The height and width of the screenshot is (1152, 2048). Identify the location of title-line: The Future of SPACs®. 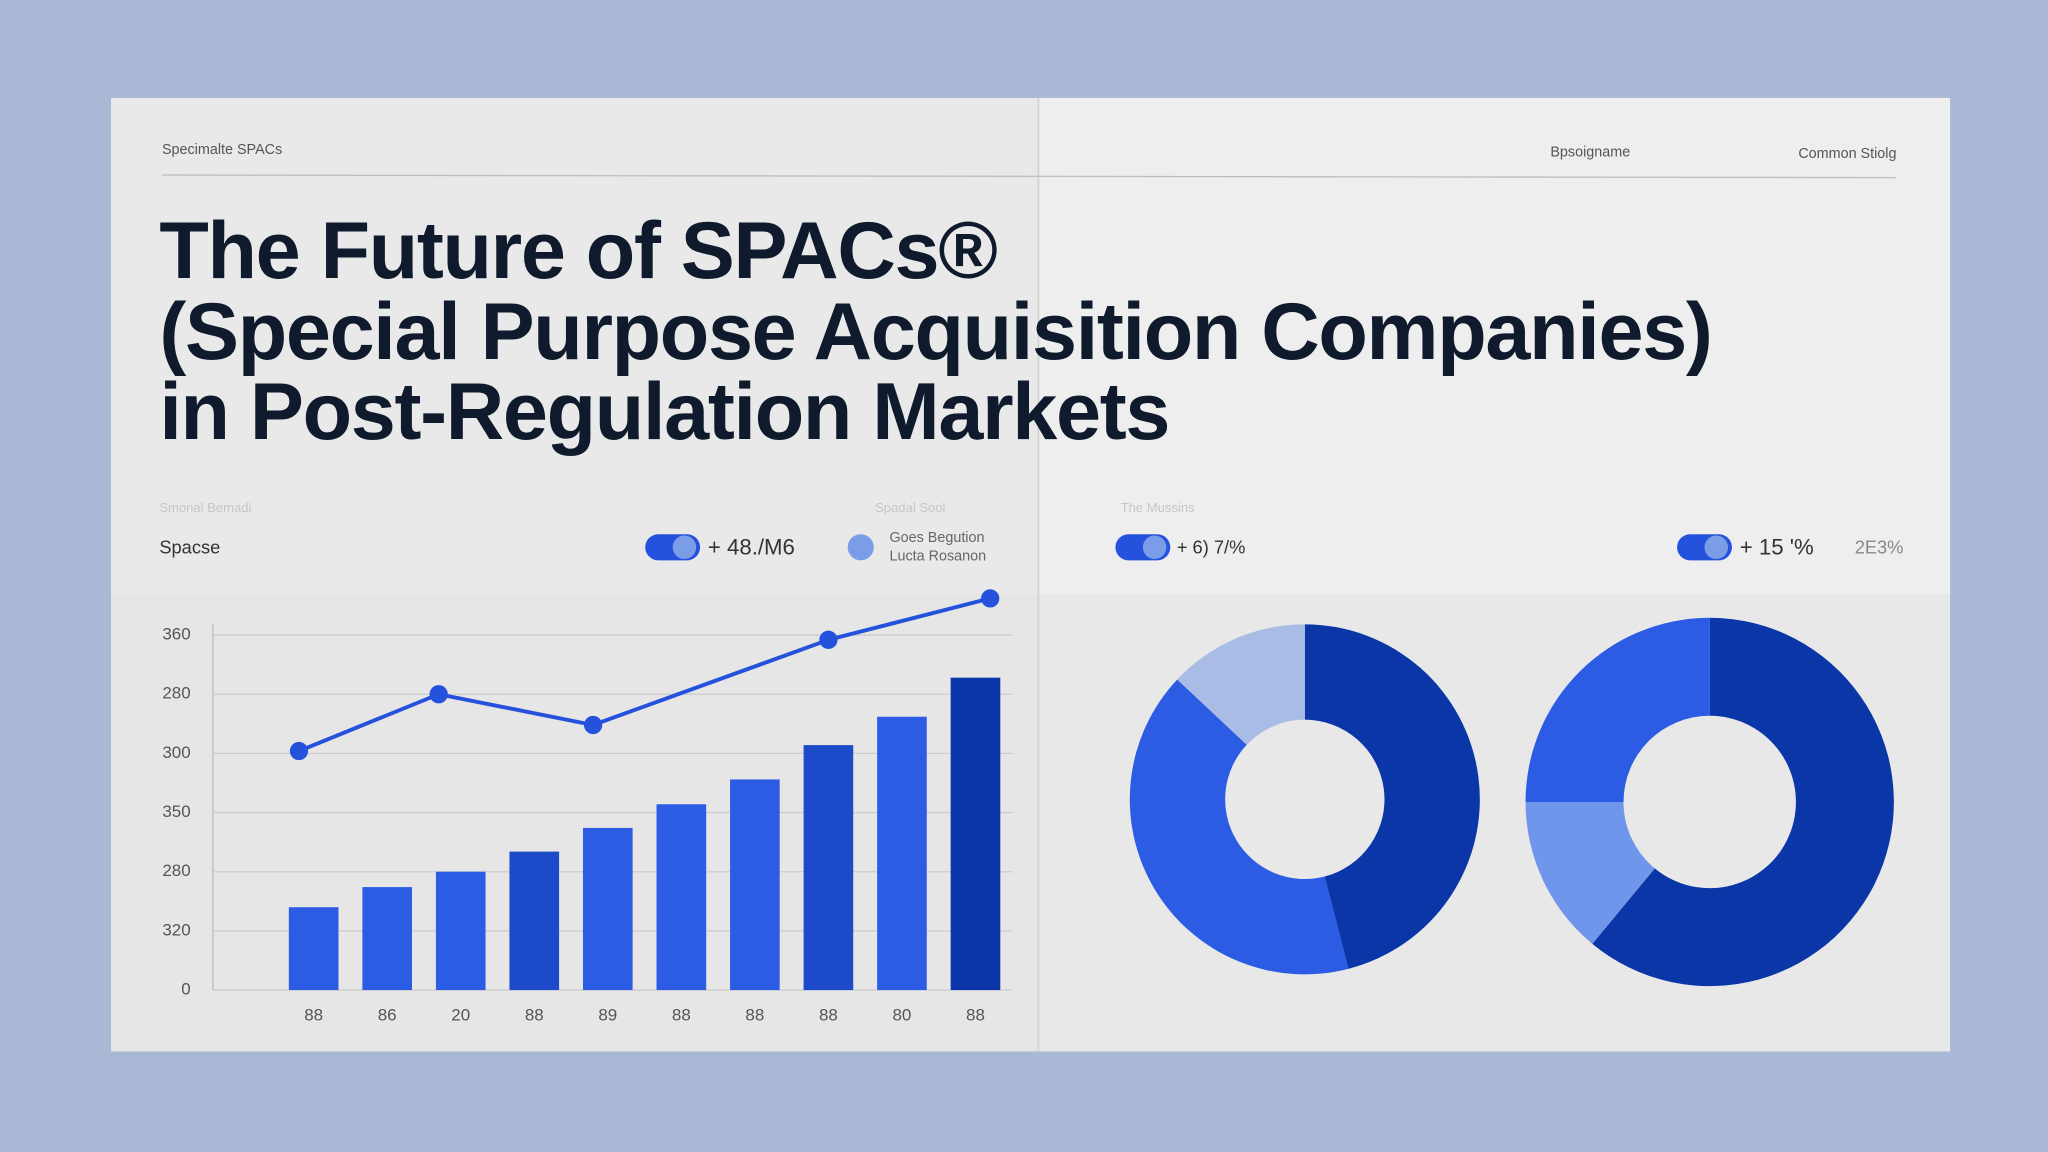
(578, 251).